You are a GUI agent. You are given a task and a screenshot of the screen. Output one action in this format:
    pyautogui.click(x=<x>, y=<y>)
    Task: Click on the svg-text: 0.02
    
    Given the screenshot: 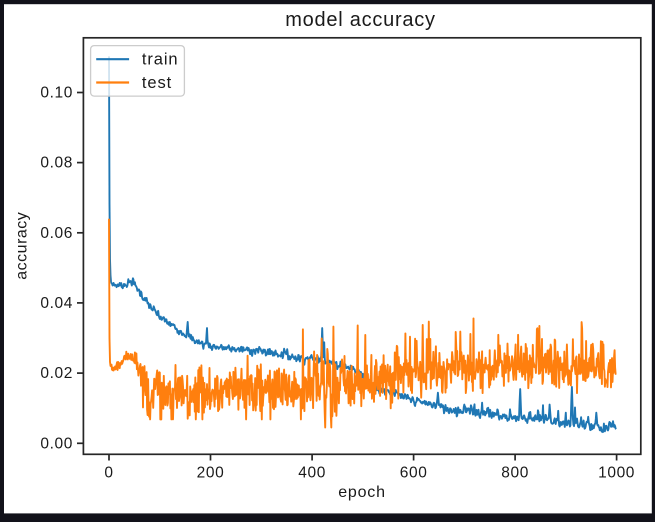 What is the action you would take?
    pyautogui.click(x=56, y=373)
    